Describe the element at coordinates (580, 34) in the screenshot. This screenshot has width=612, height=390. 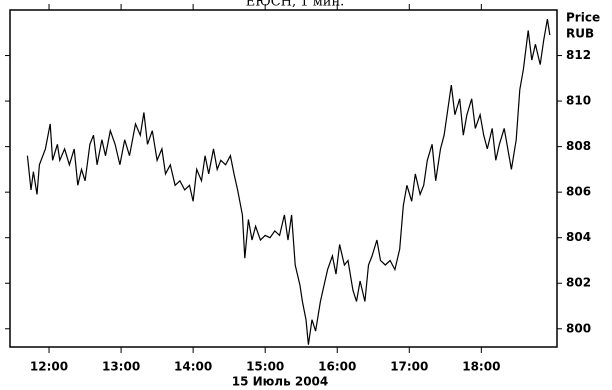
I see `y-axis-label: RUB` at that location.